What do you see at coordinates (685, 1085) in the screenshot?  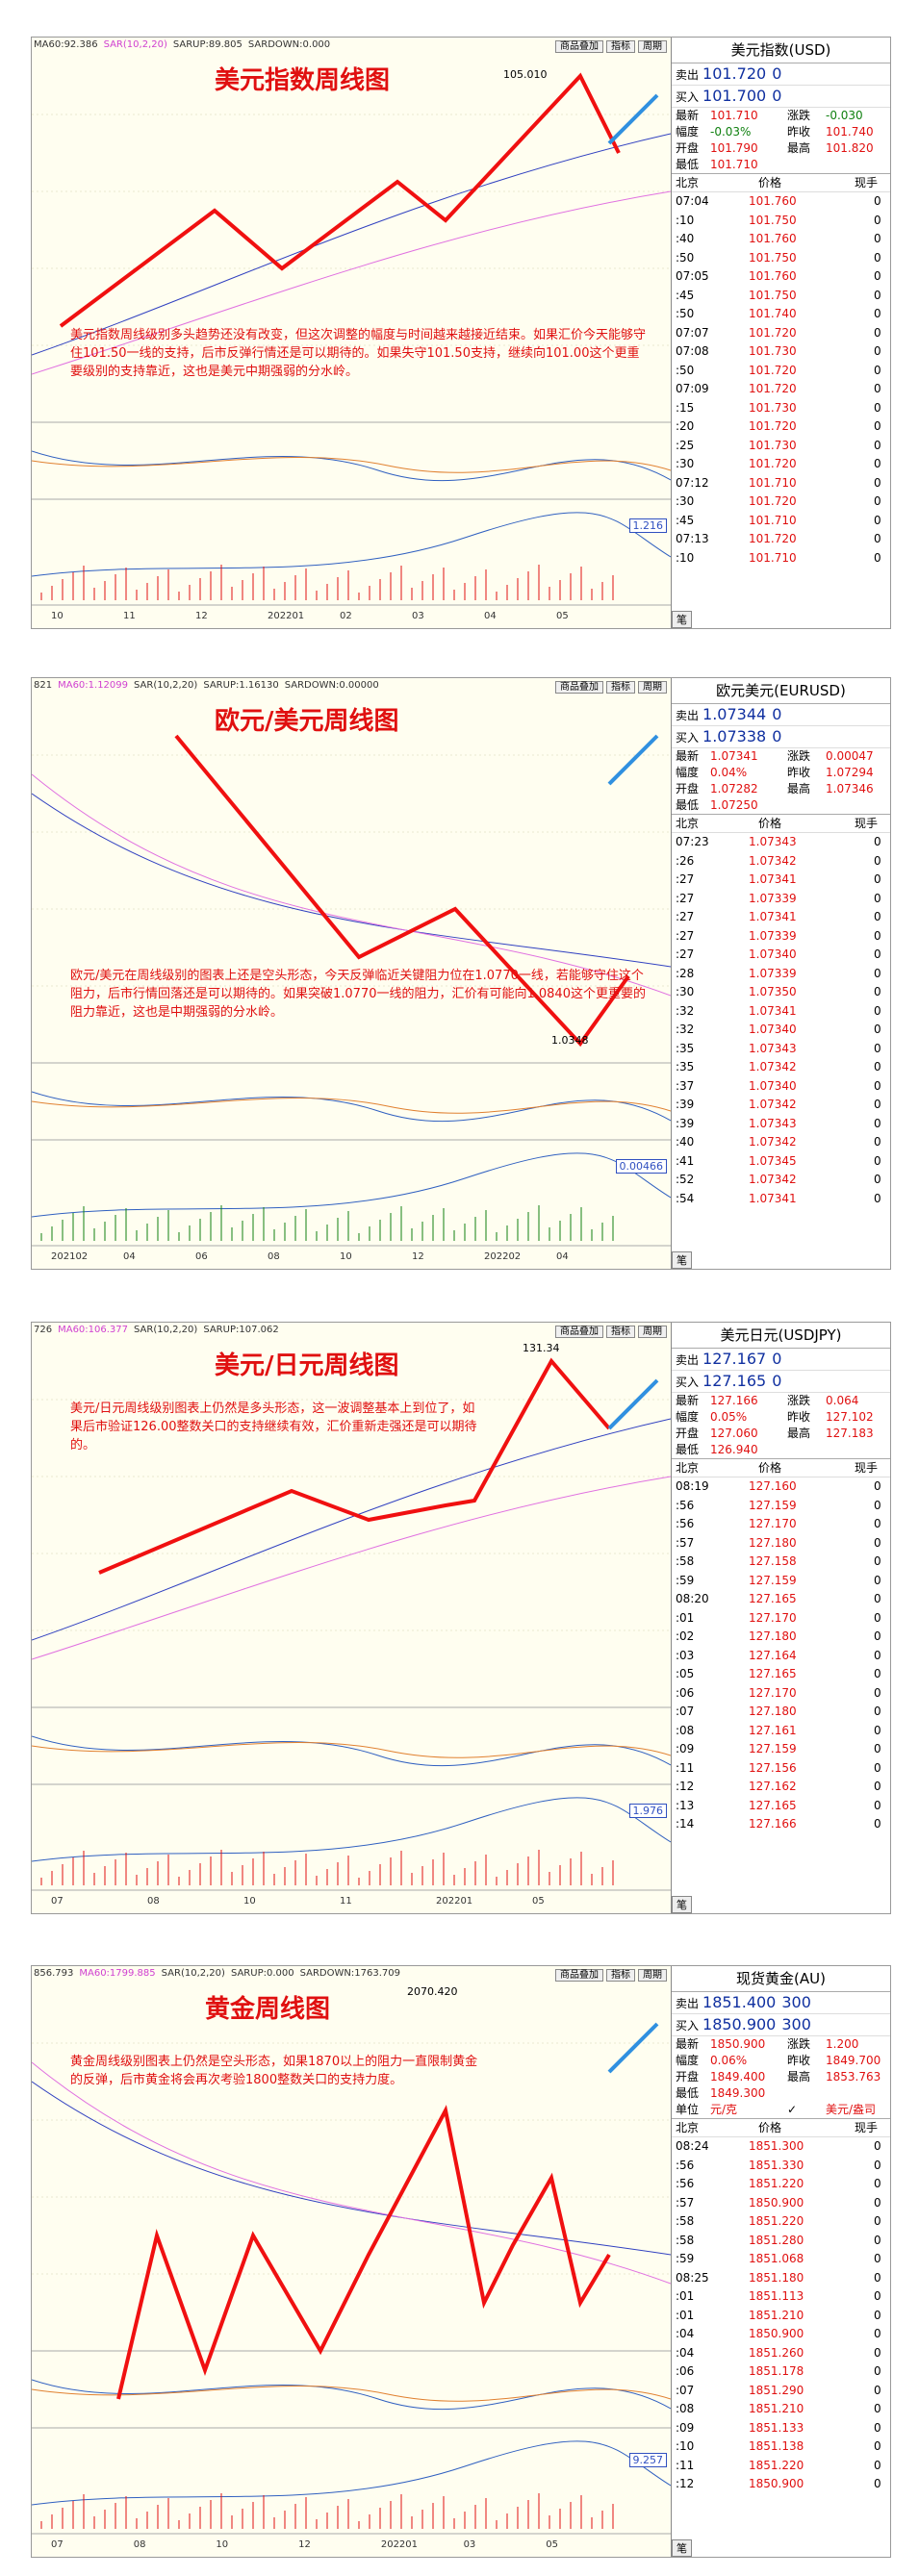 I see `time: :37` at bounding box center [685, 1085].